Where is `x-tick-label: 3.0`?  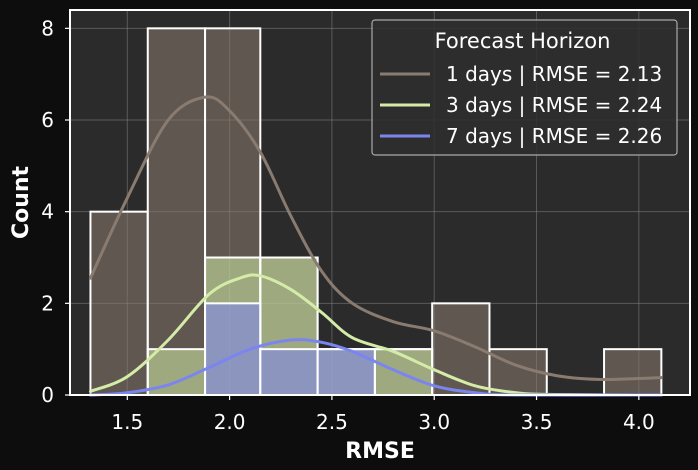
x-tick-label: 3.0 is located at coordinates (434, 422).